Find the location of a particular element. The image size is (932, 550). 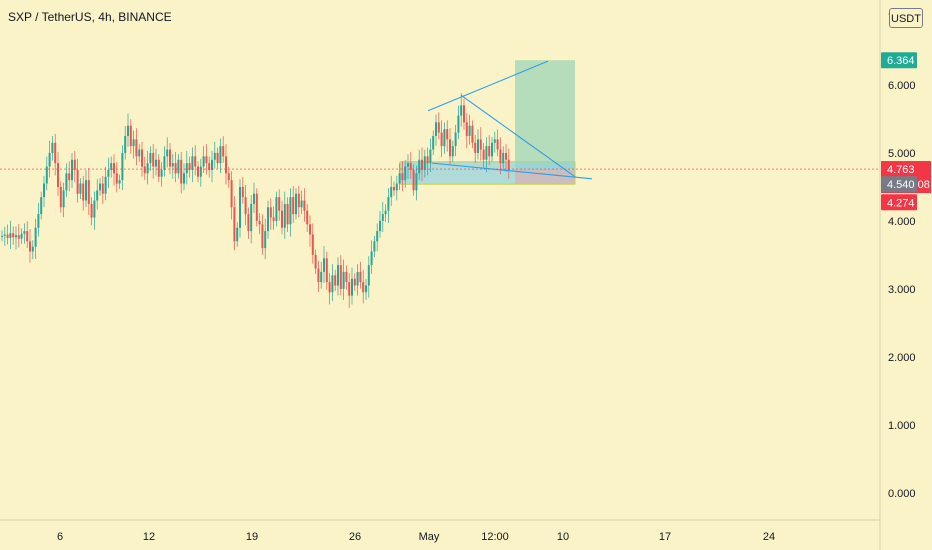

price-tick-label: 3.000 is located at coordinates (902, 290).